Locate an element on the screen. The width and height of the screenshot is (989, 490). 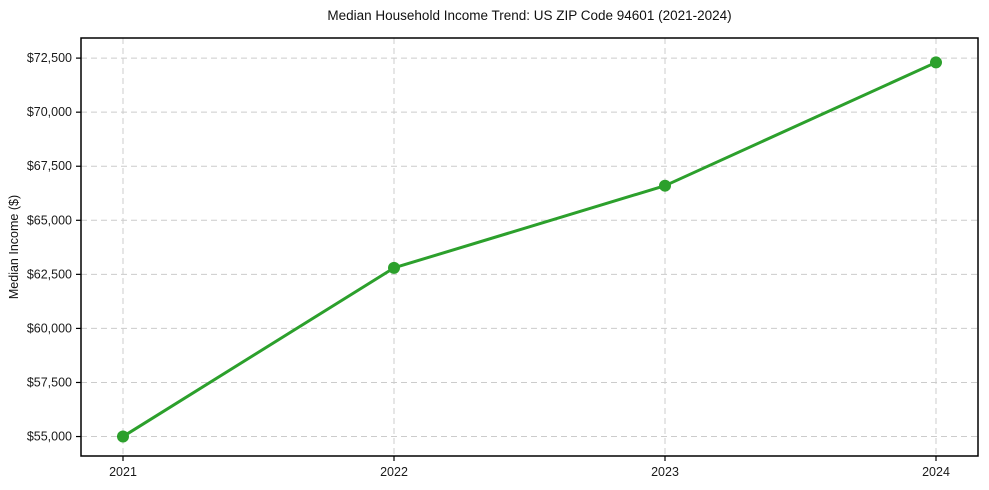
x-tick-label: 2021 is located at coordinates (123, 472).